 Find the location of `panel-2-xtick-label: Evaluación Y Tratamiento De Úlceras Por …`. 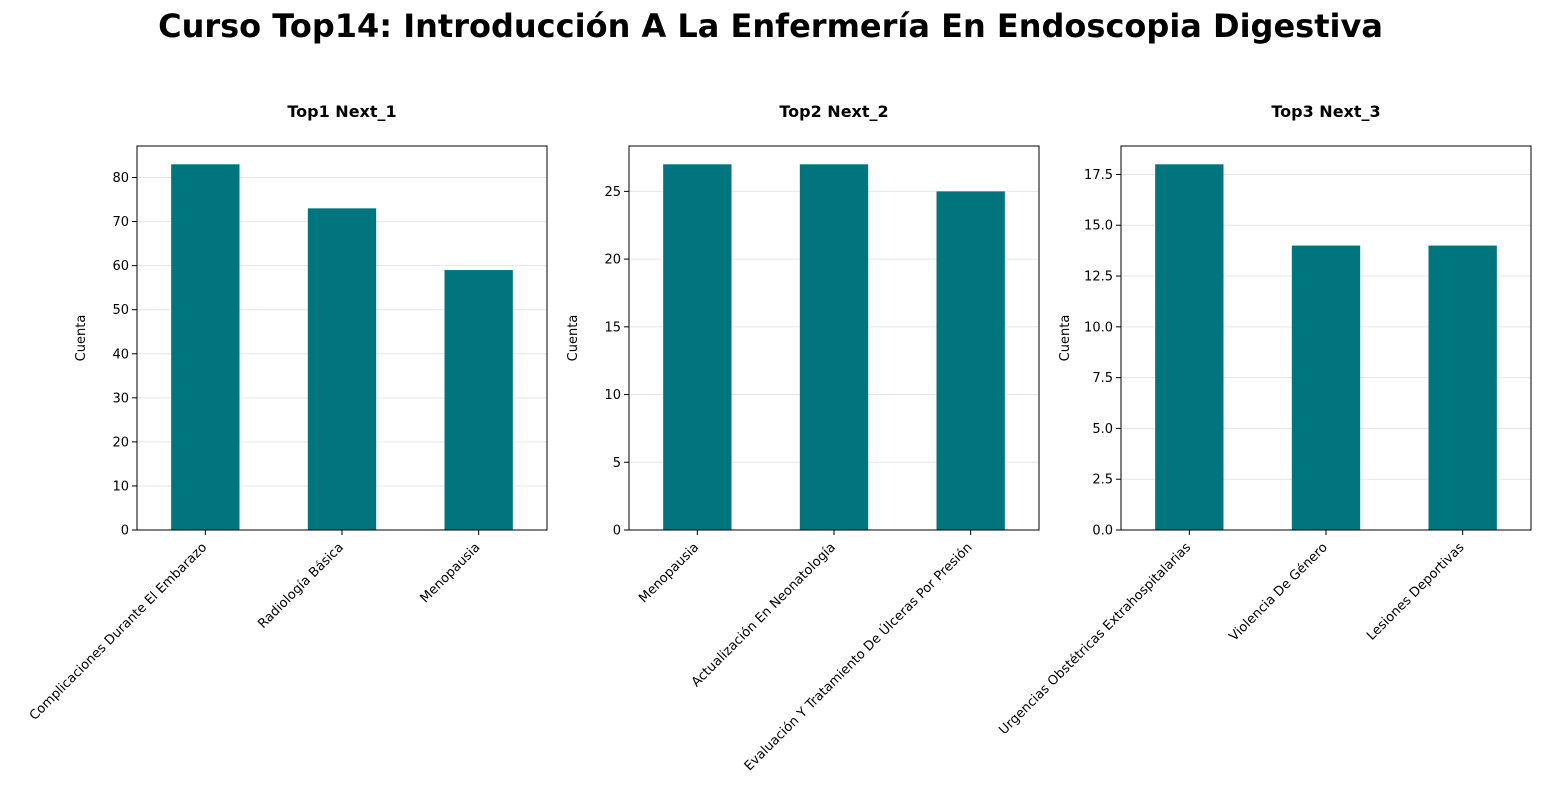

panel-2-xtick-label: Evaluación Y Tratamiento De Úlceras Por … is located at coordinates (858, 657).